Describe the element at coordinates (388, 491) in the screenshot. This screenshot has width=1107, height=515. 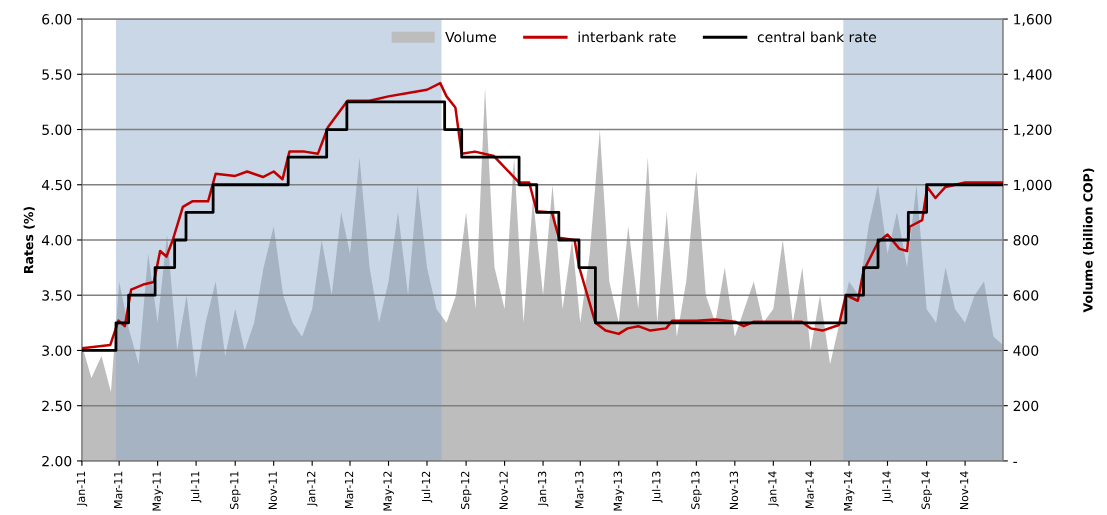
I see `x-tick-label: May-12` at that location.